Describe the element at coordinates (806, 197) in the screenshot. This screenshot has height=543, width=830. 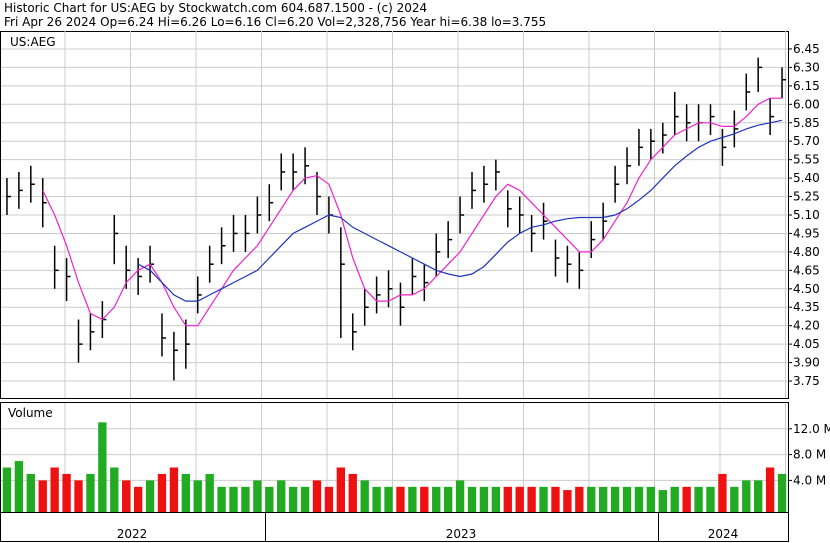
I see `y-tick-label: 5.25` at that location.